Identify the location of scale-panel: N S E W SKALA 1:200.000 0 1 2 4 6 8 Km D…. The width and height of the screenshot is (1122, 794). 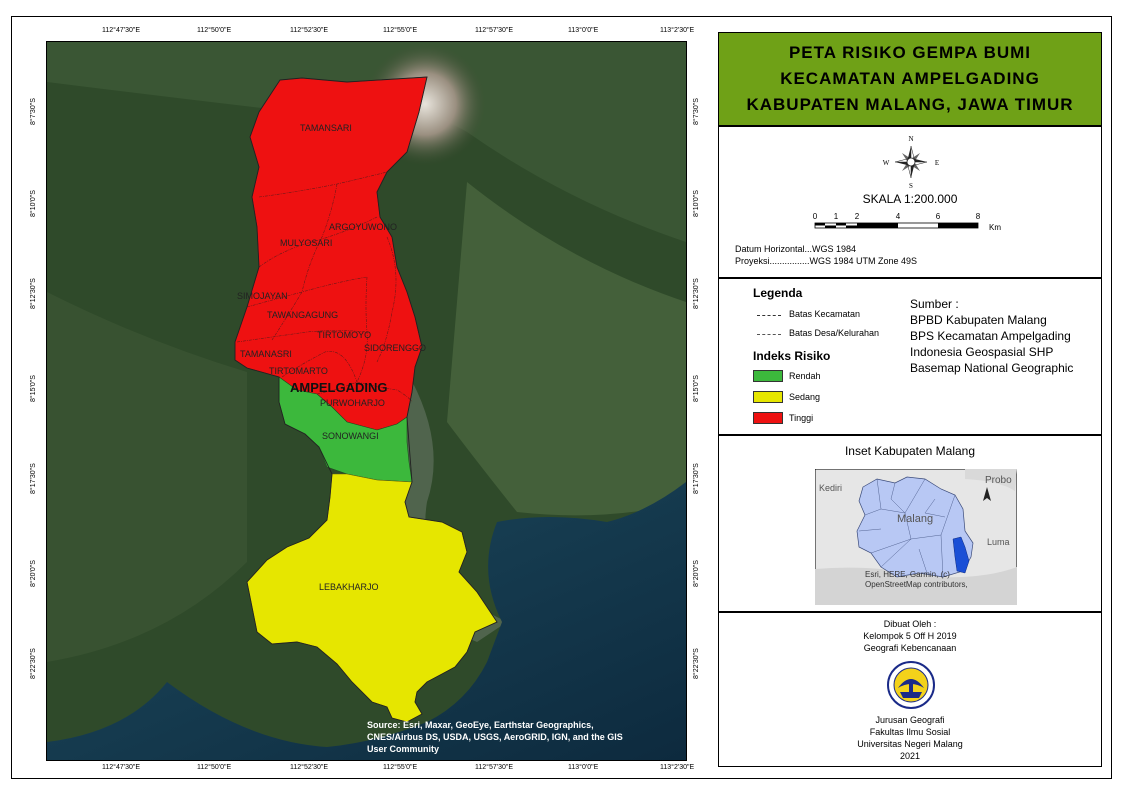
(910, 202).